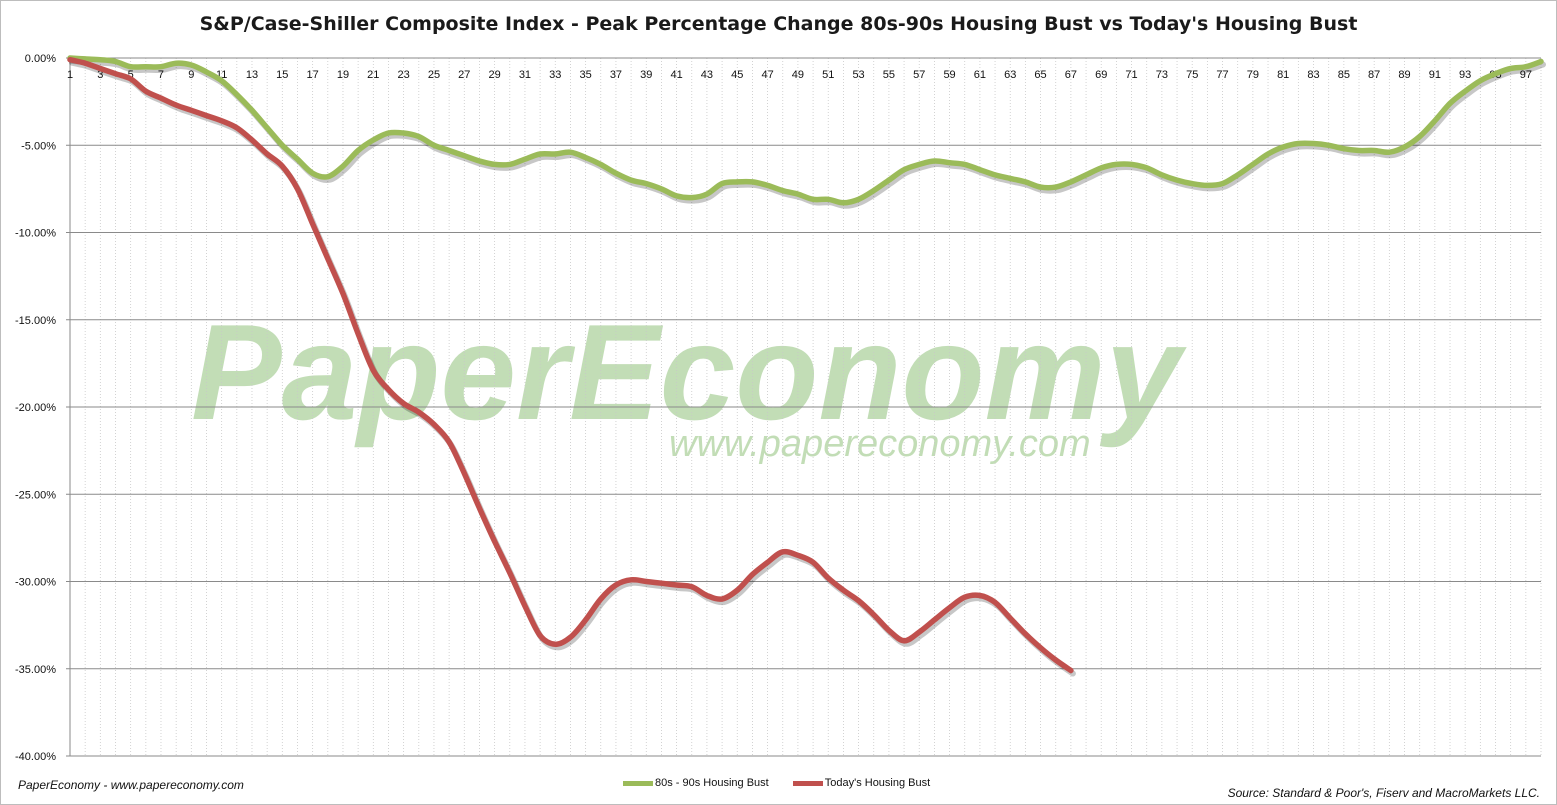  I want to click on x-tick-label: 15, so click(282, 75).